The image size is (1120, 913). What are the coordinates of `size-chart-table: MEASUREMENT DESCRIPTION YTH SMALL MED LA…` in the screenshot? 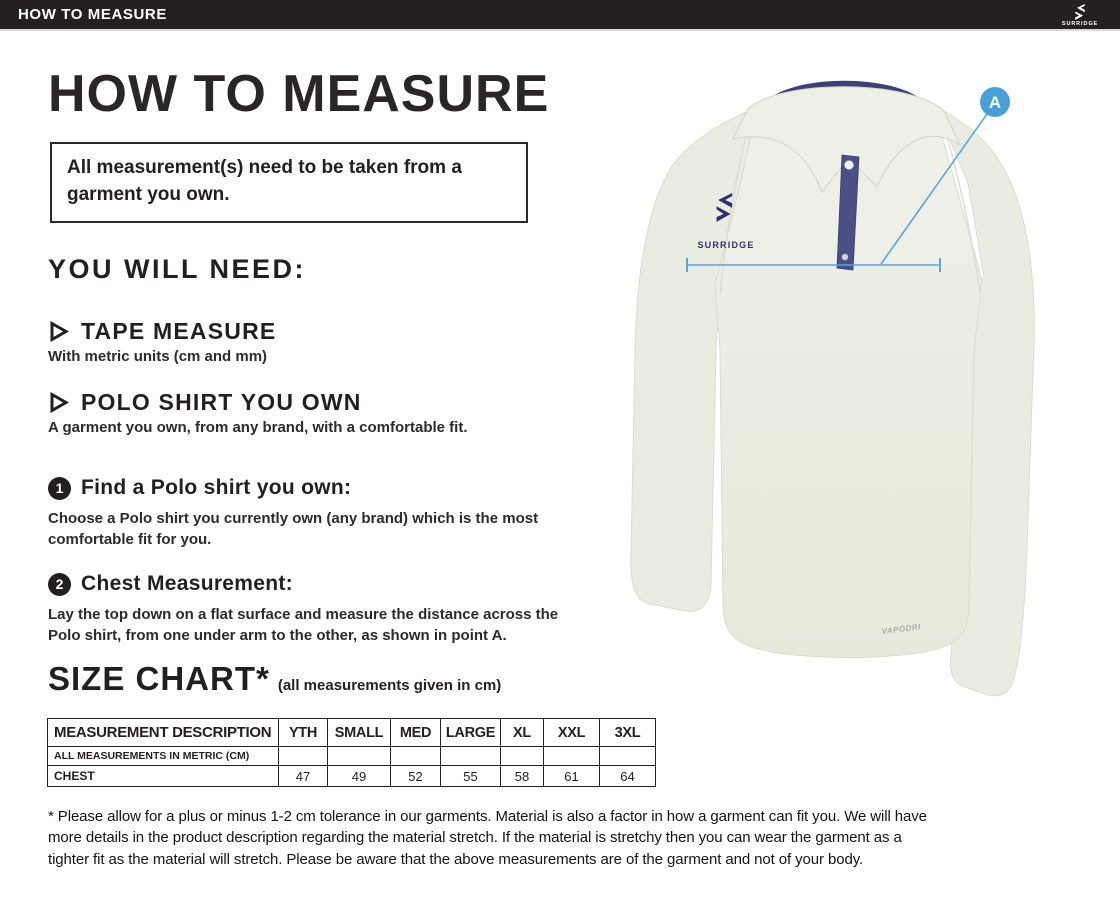 It's located at (351, 752).